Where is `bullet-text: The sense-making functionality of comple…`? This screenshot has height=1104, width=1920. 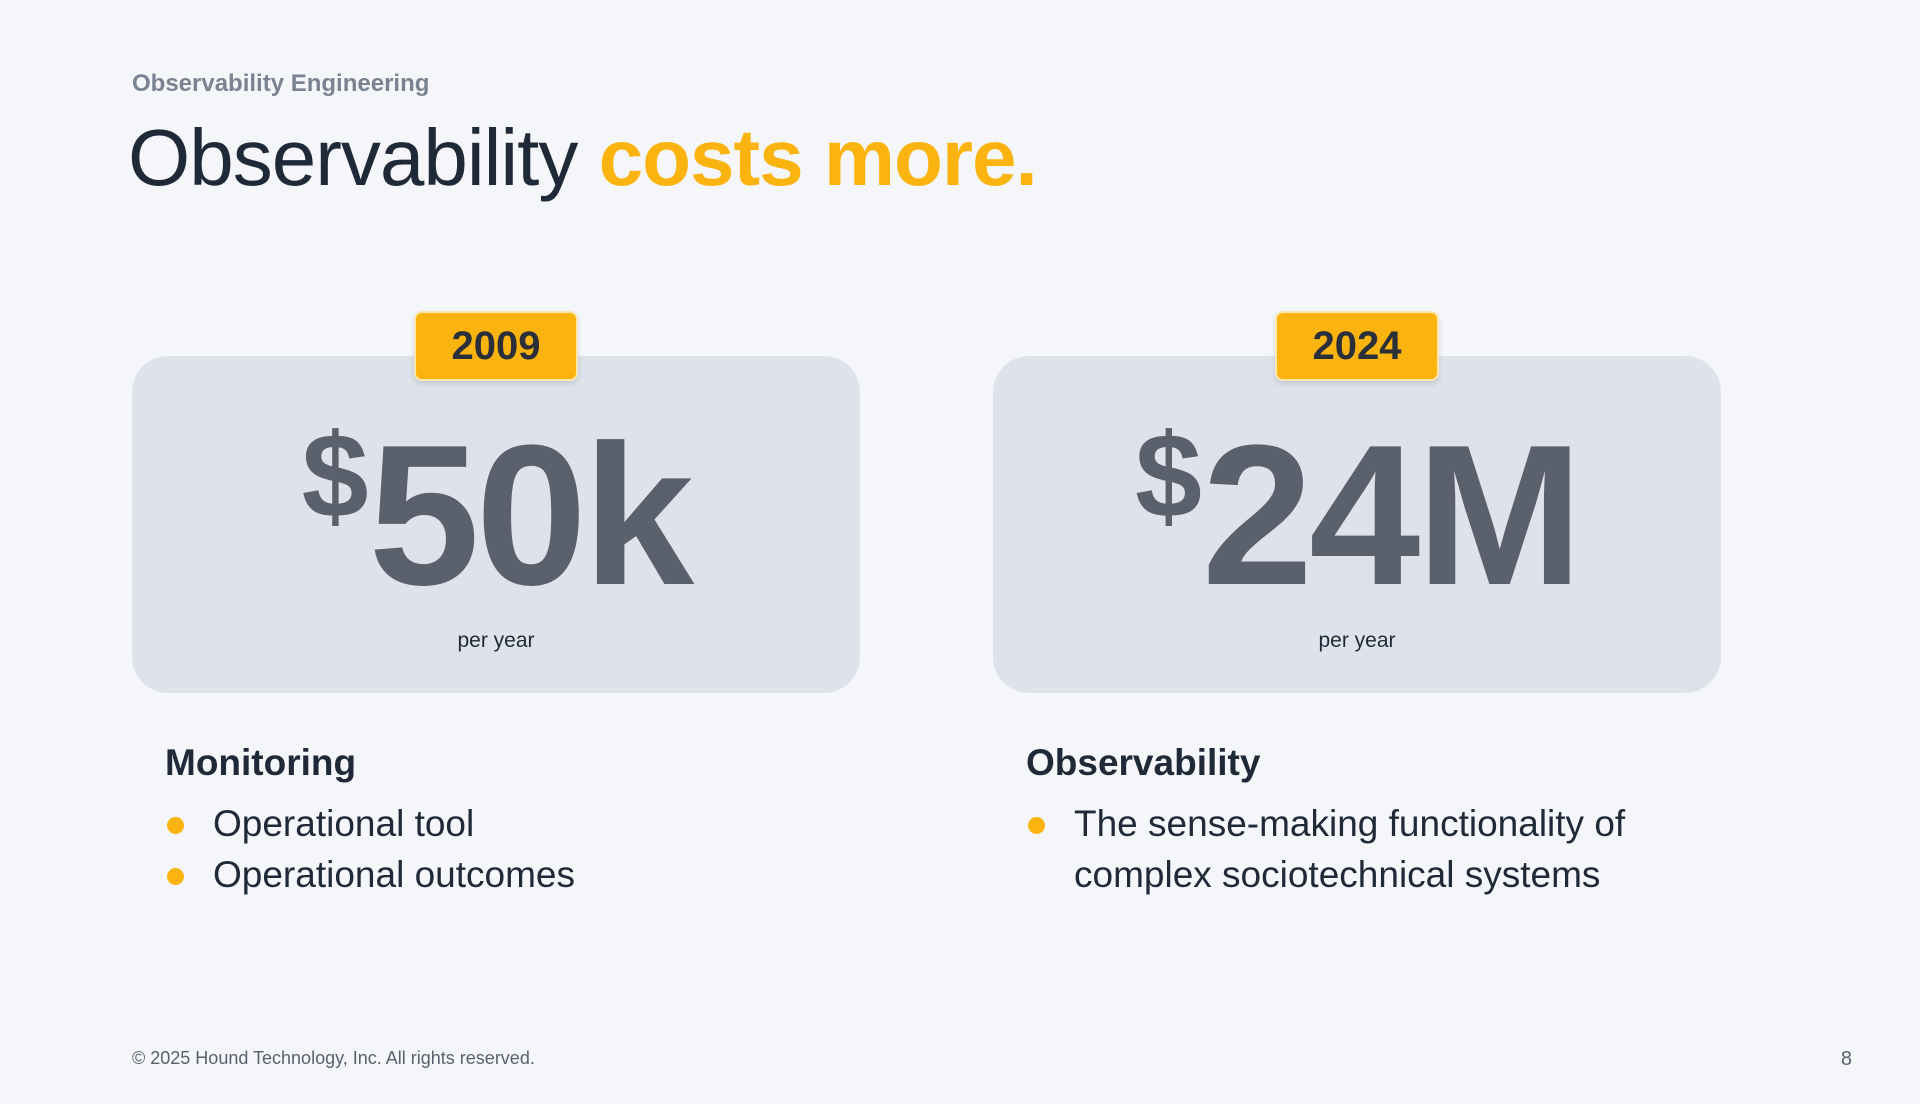
bullet-text: The sense-making functionality of comple… is located at coordinates (1350, 849).